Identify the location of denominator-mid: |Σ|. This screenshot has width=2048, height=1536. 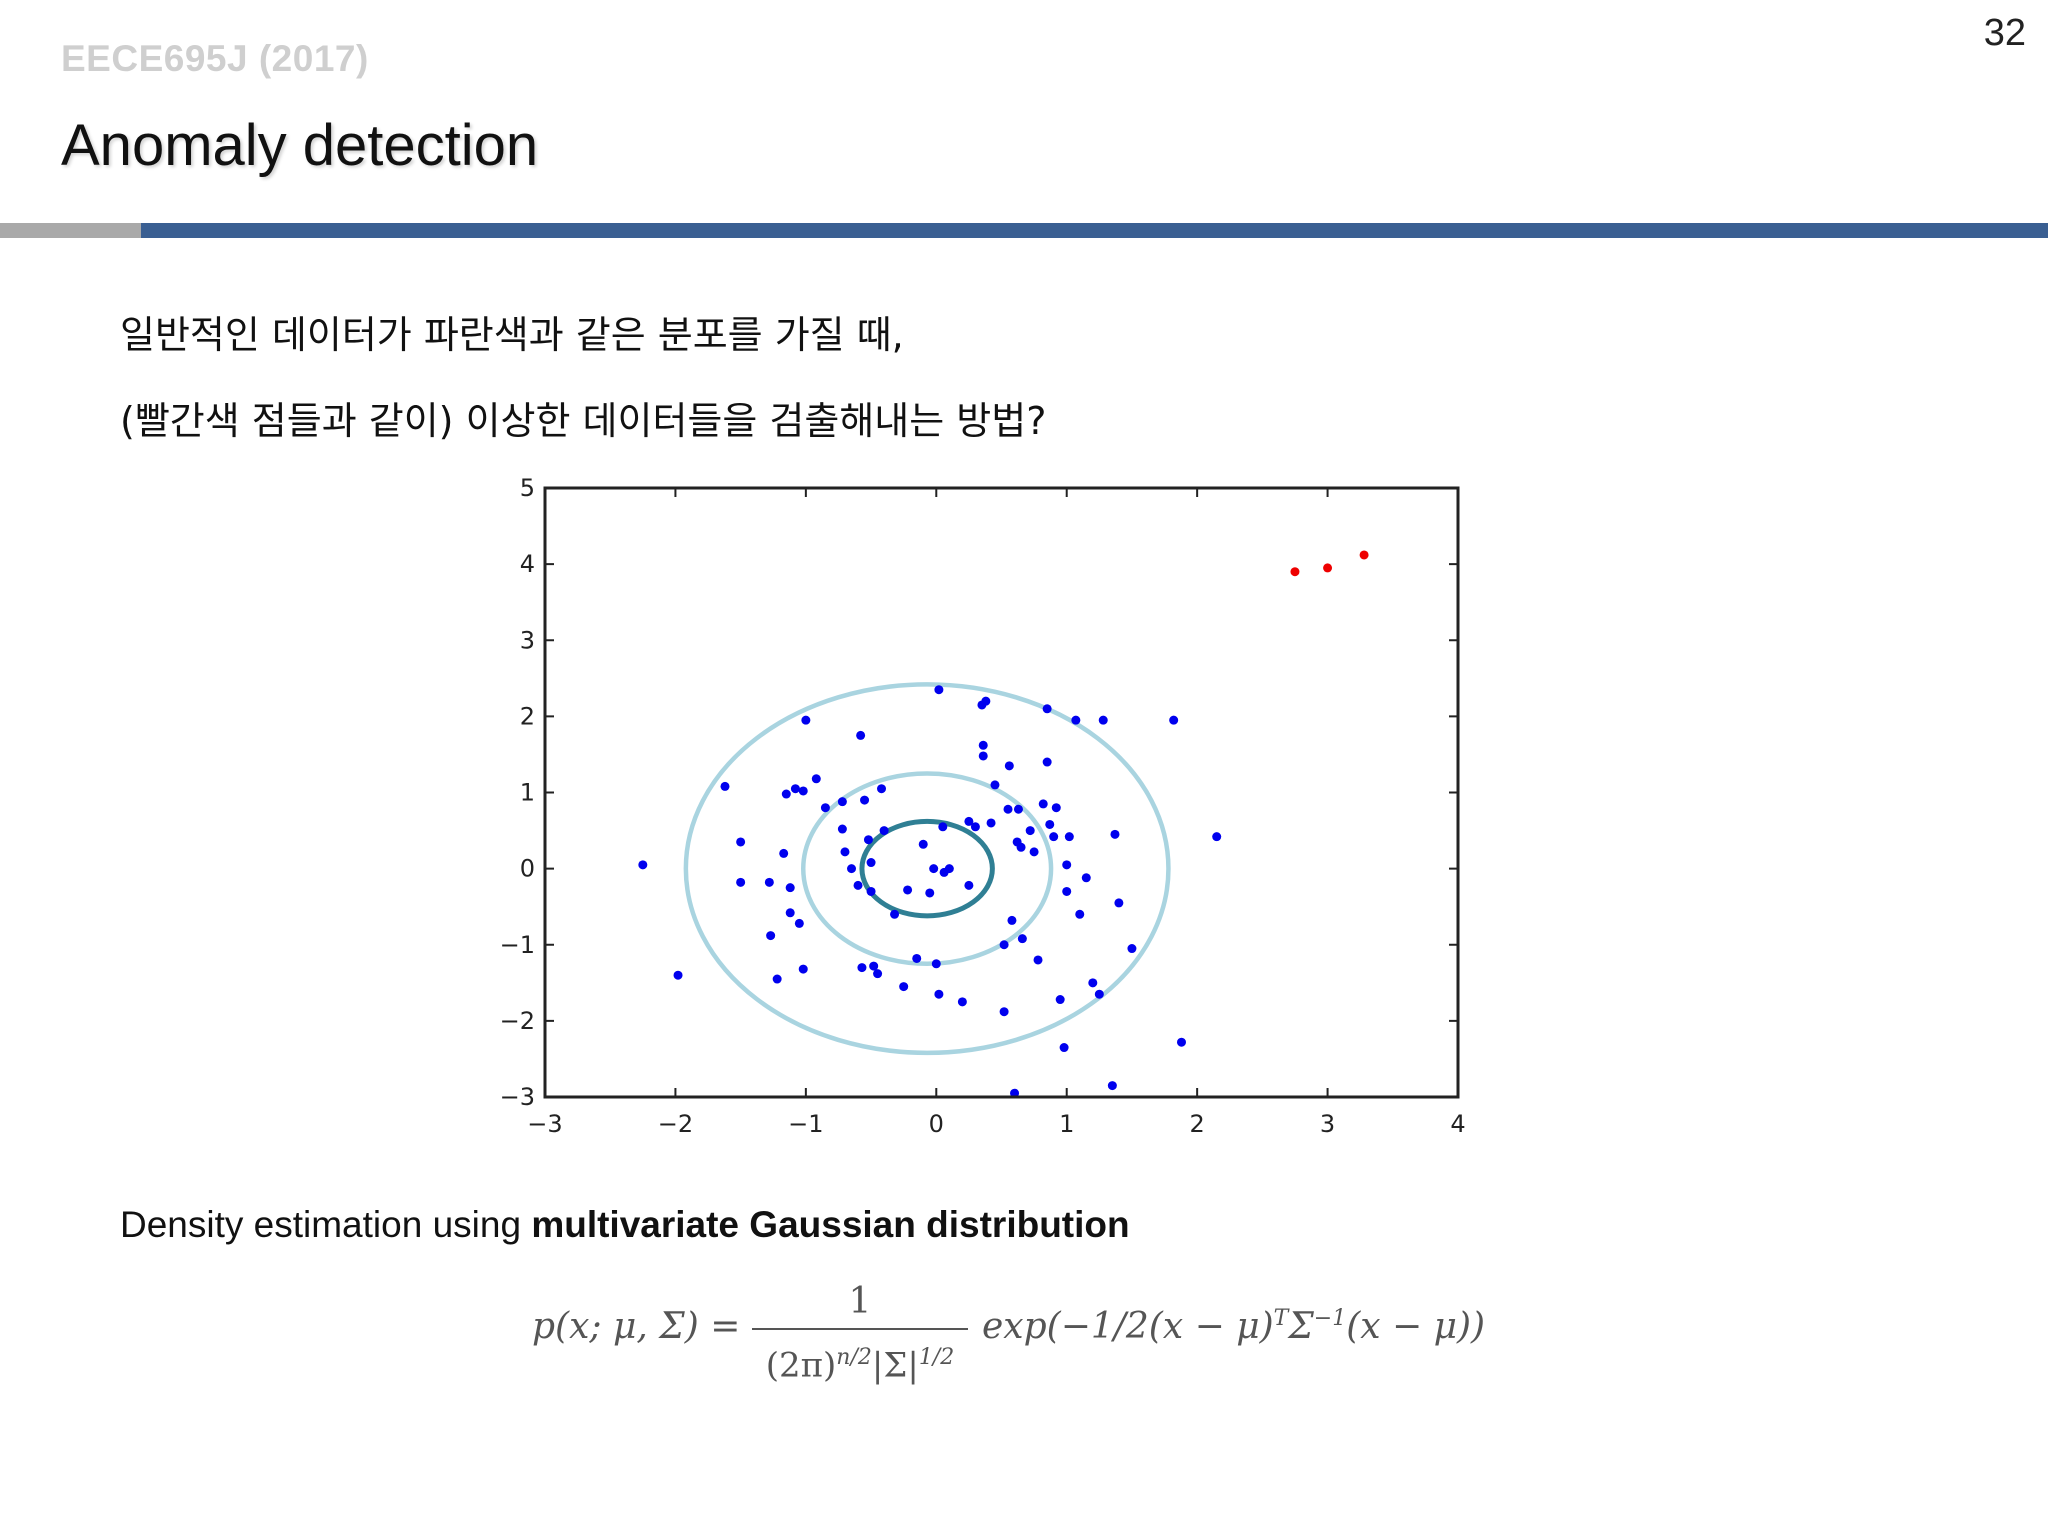
(895, 1365).